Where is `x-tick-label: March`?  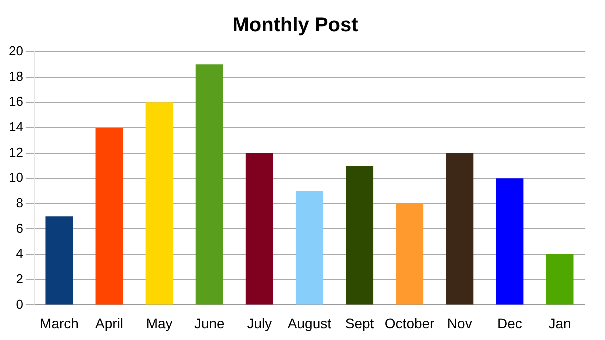
x-tick-label: March is located at coordinates (59, 323).